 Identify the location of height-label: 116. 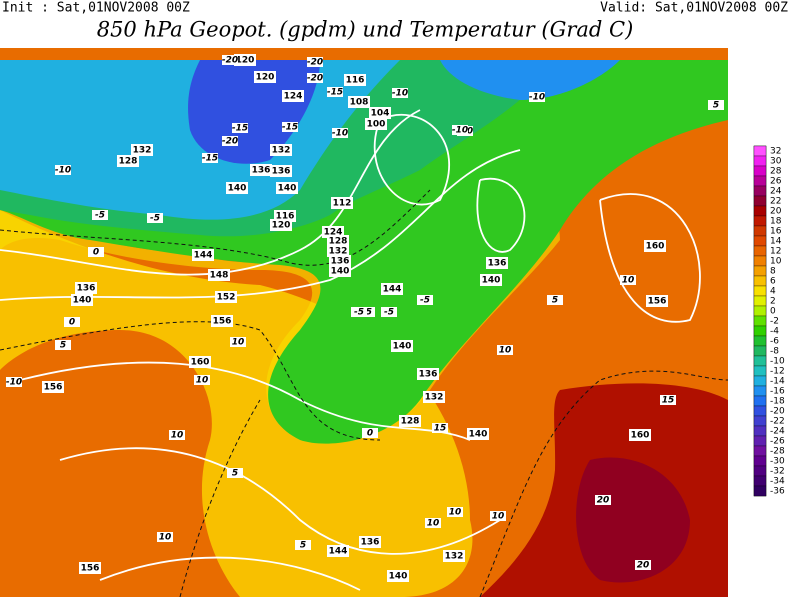
(355, 81).